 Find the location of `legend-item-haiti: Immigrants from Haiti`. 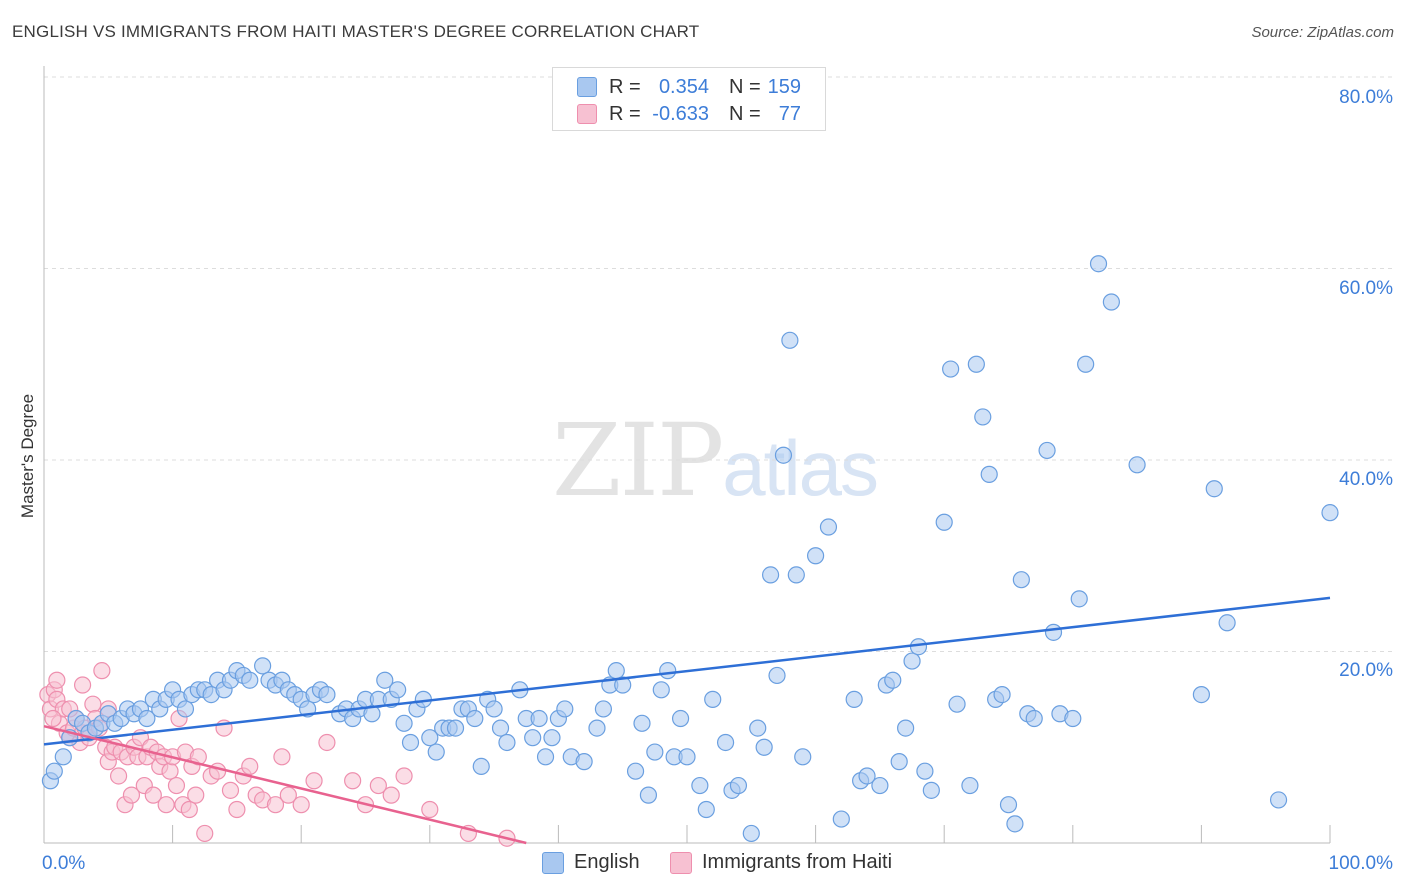

legend-item-haiti: Immigrants from Haiti is located at coordinates (781, 862).